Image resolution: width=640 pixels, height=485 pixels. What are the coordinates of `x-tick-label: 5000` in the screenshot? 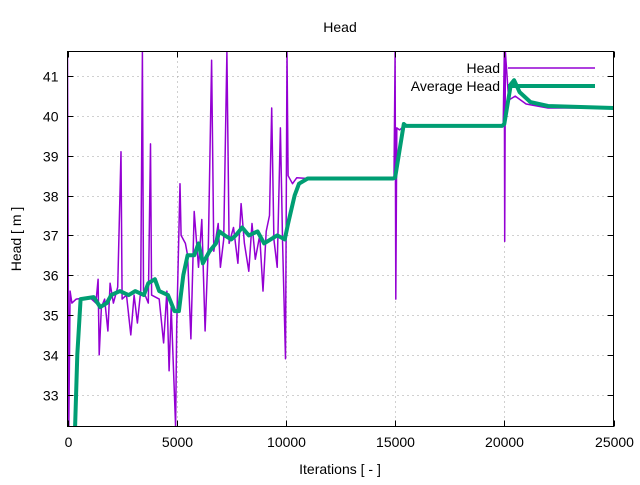 It's located at (177, 442).